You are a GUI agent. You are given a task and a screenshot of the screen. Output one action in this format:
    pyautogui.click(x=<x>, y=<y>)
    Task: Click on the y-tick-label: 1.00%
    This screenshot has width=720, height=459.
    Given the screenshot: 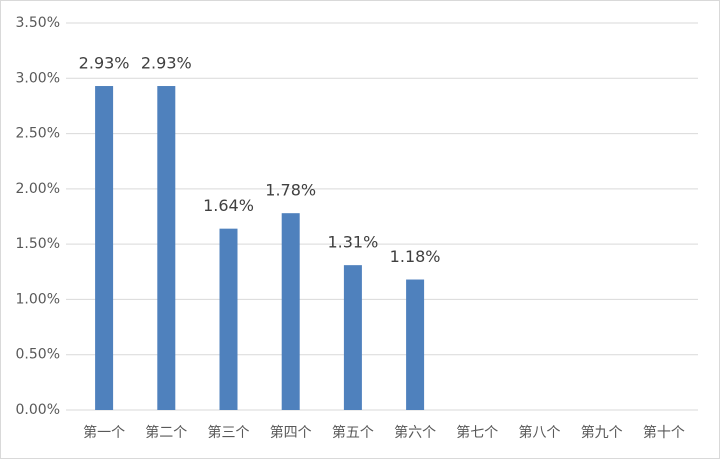 What is the action you would take?
    pyautogui.click(x=38, y=299)
    